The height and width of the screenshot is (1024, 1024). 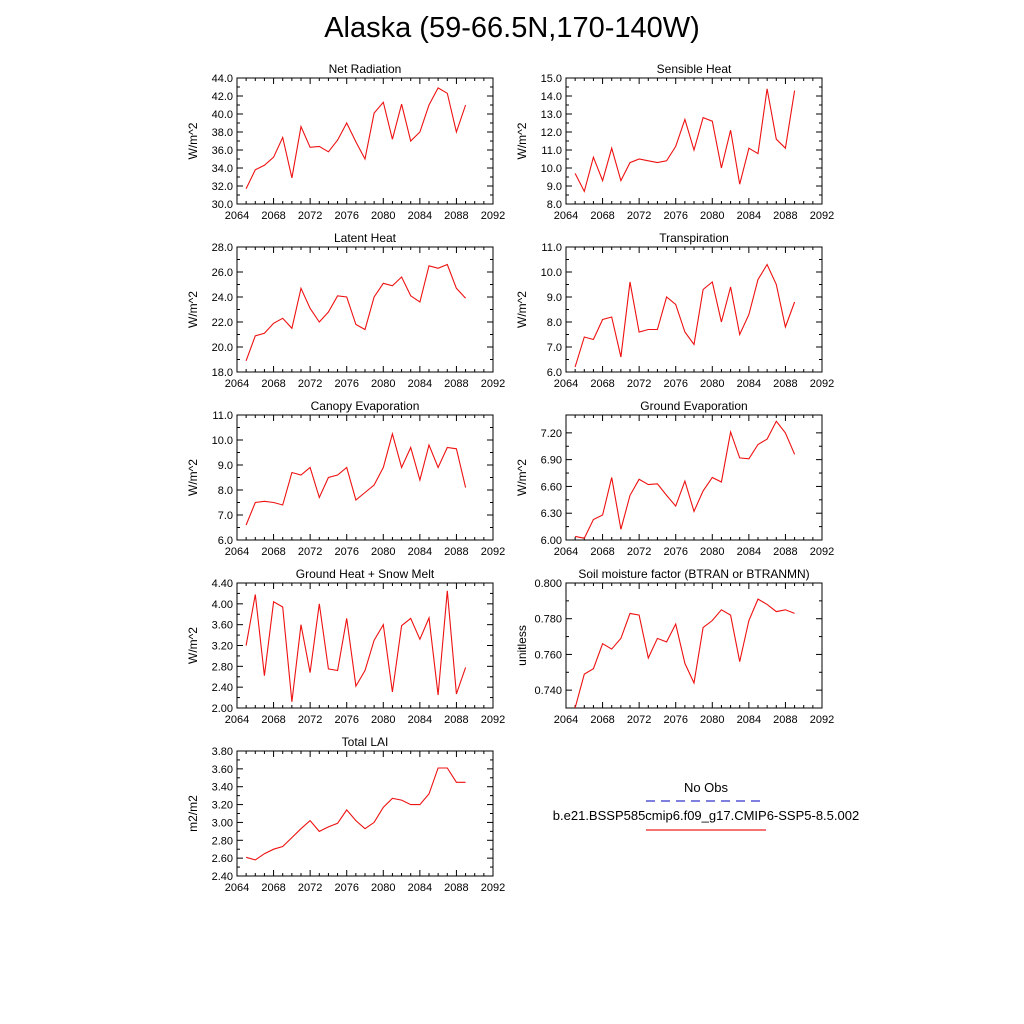 I want to click on y-tick-label: 40.0, so click(x=222, y=115).